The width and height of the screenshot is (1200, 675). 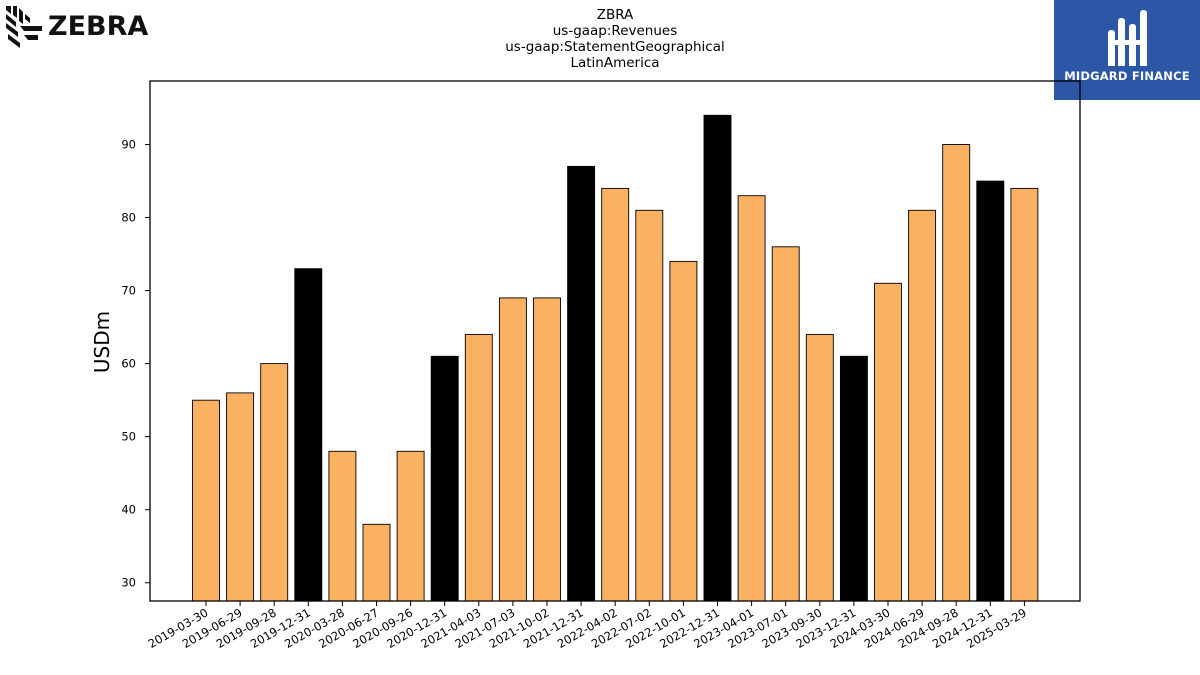 What do you see at coordinates (128, 364) in the screenshot?
I see `y-tick-label: 60` at bounding box center [128, 364].